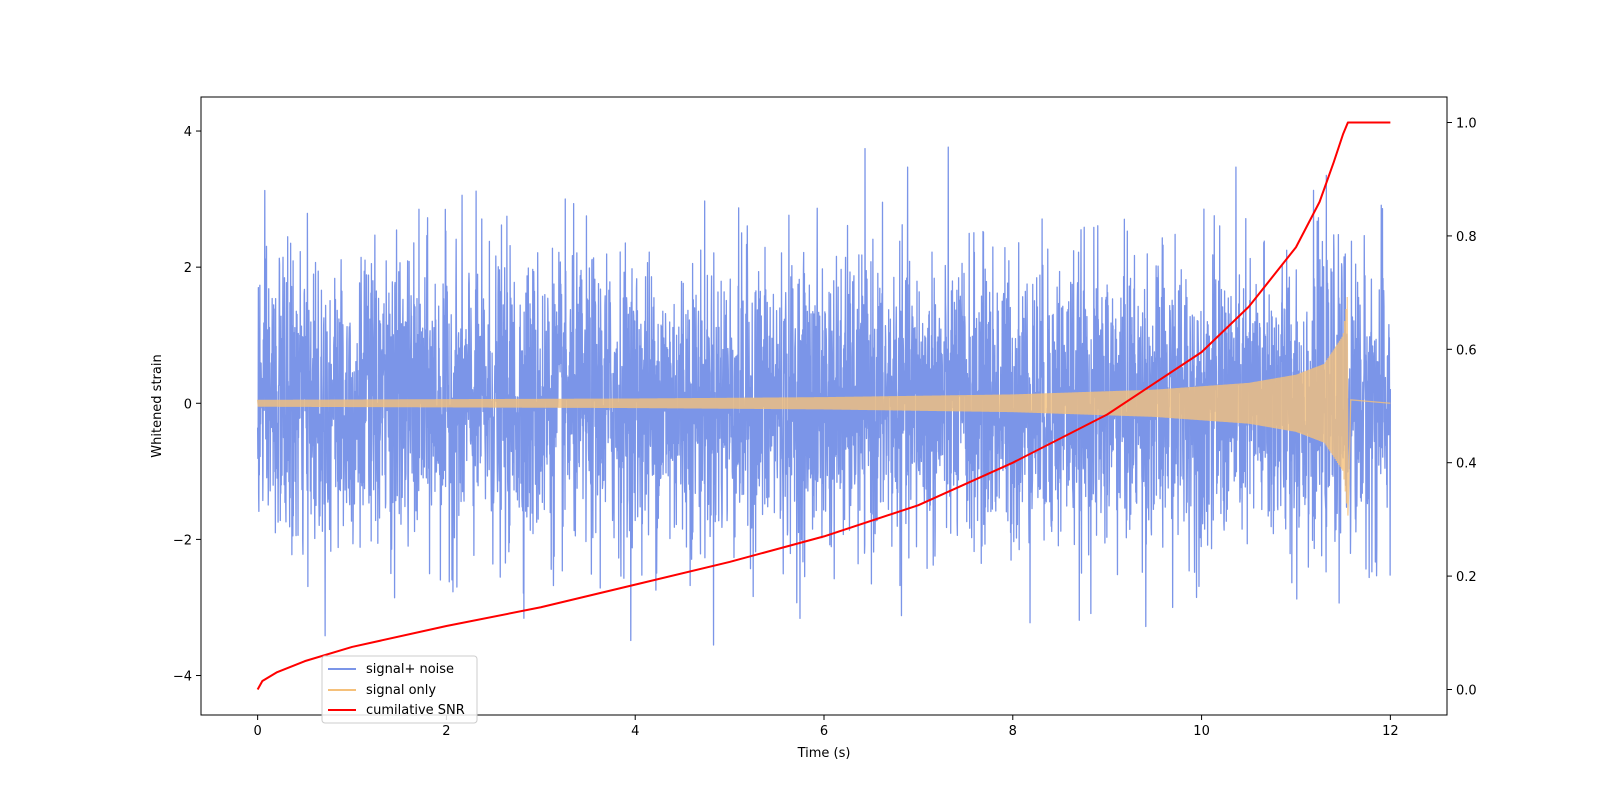 The width and height of the screenshot is (1600, 800). I want to click on y-tick-label: 4, so click(188, 132).